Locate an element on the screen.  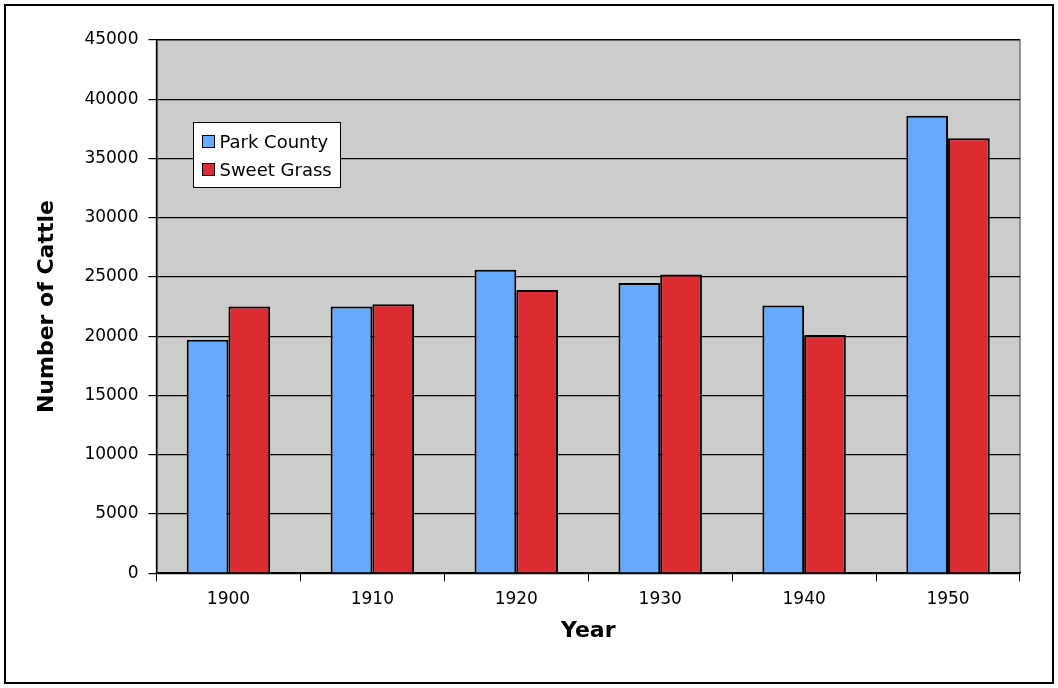
x-tick-label: 1930 is located at coordinates (660, 597).